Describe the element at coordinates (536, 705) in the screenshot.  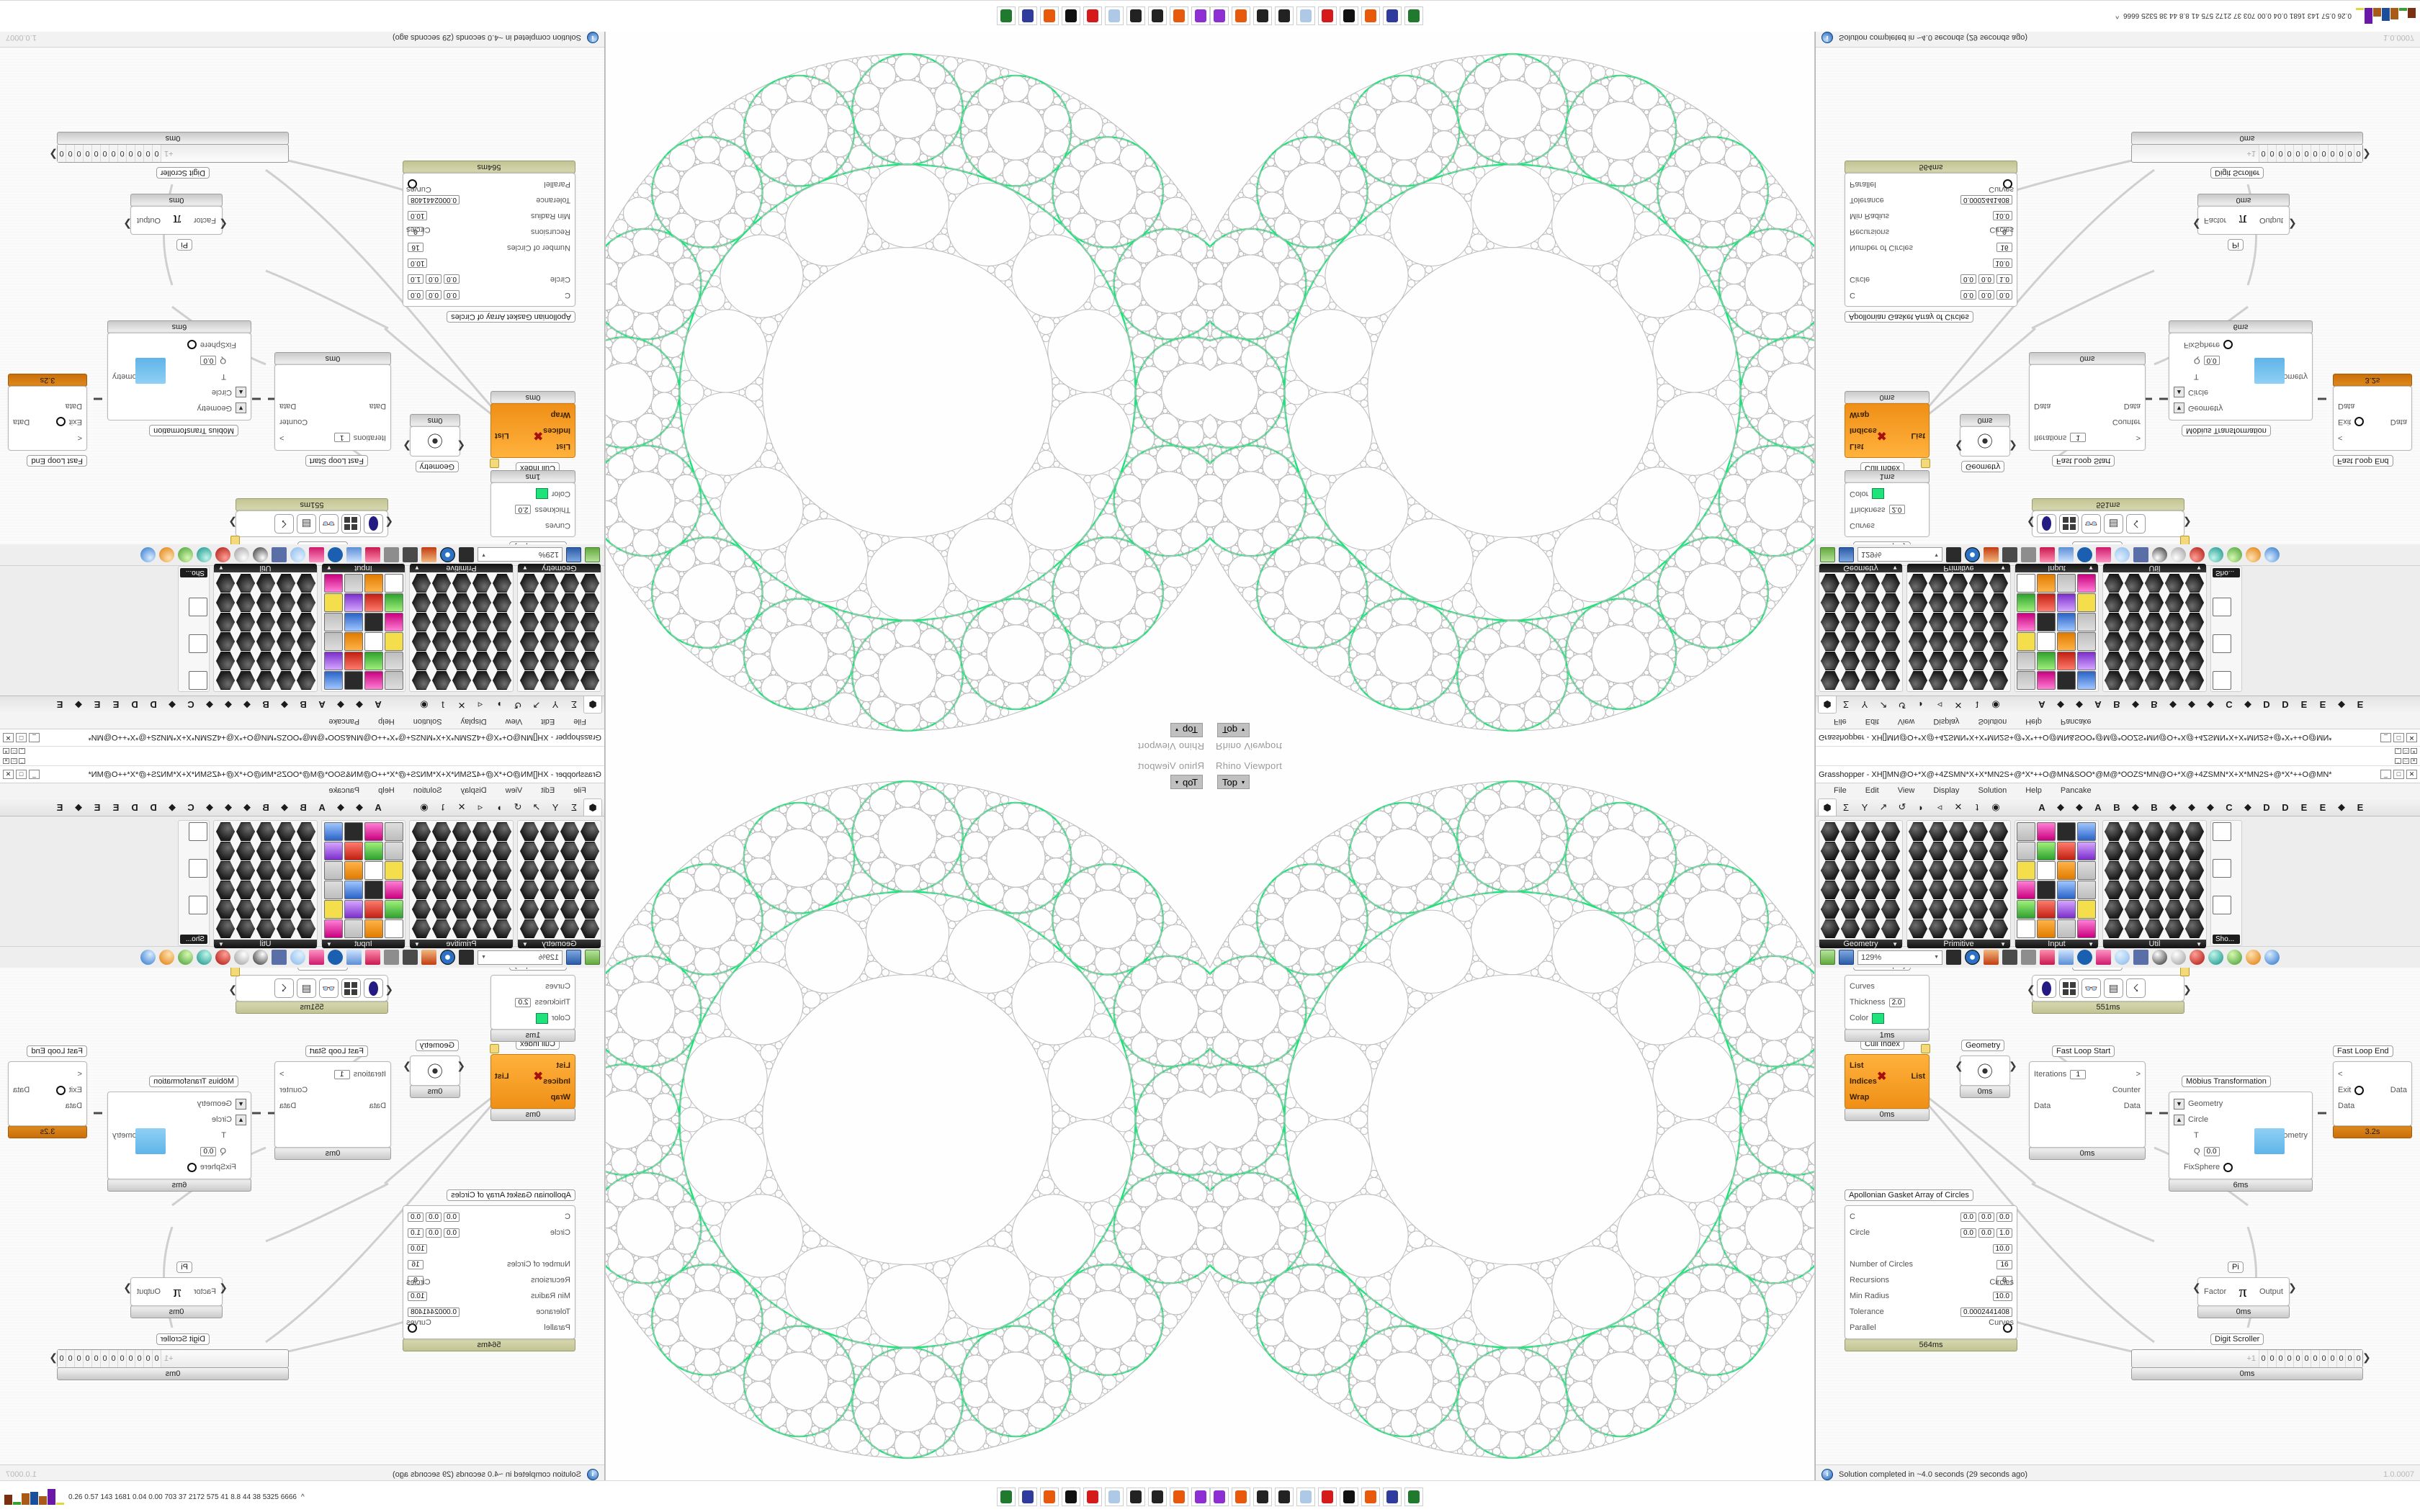
I see `ribbon-tab-arrow-icon: ↗` at that location.